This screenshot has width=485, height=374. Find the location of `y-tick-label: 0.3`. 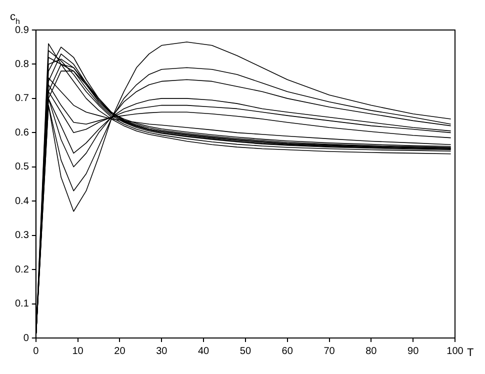

y-tick-label: 0.3 is located at coordinates (22, 236).